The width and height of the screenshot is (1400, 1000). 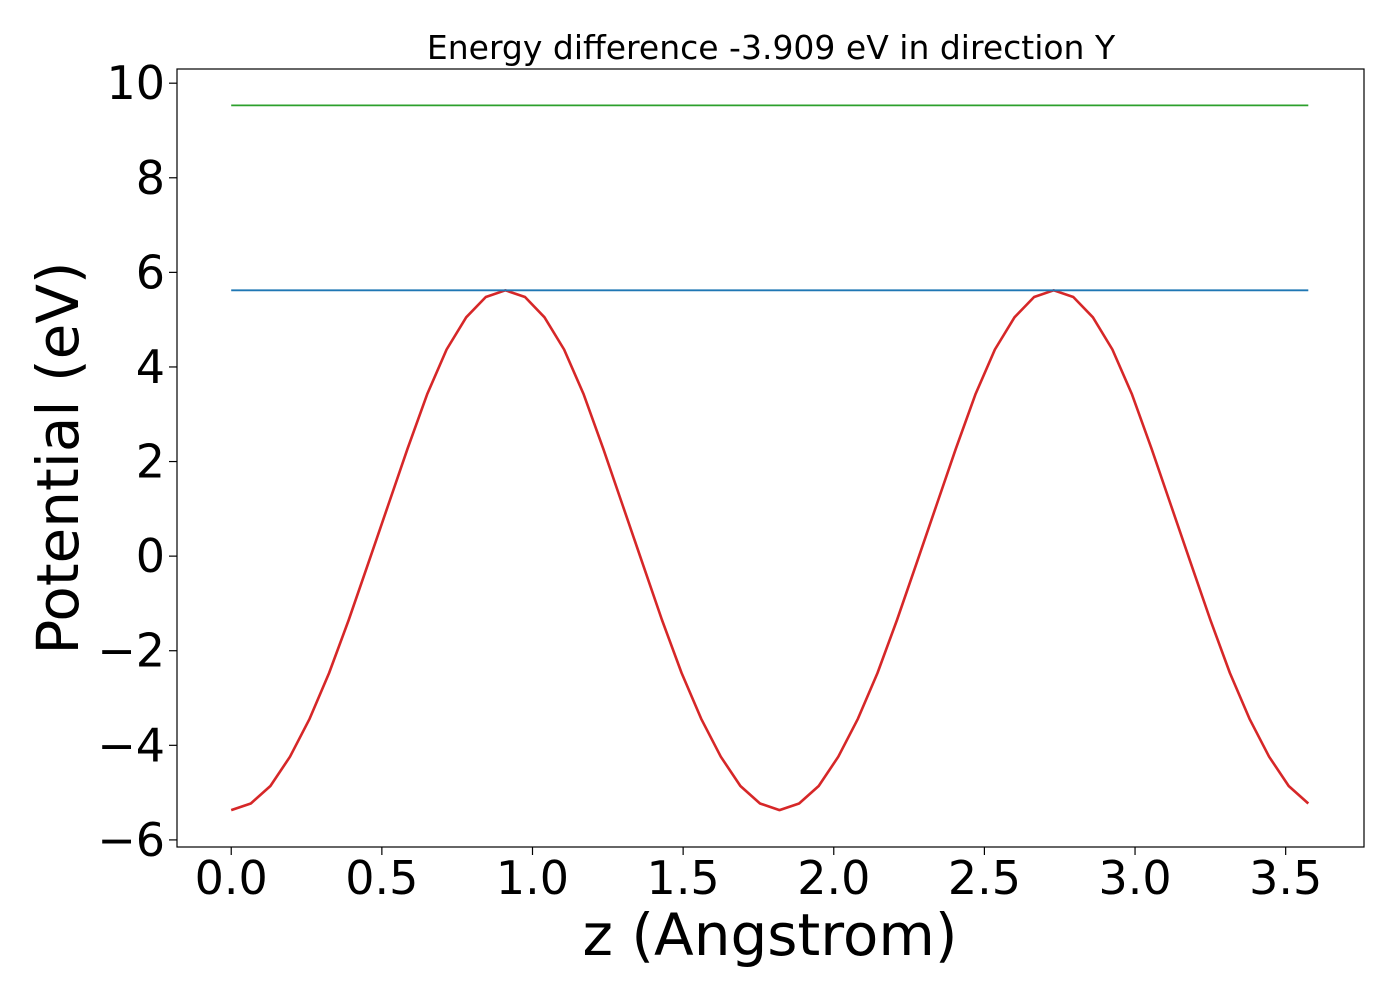 What do you see at coordinates (231, 878) in the screenshot?
I see `x-tick-label: 0.0` at bounding box center [231, 878].